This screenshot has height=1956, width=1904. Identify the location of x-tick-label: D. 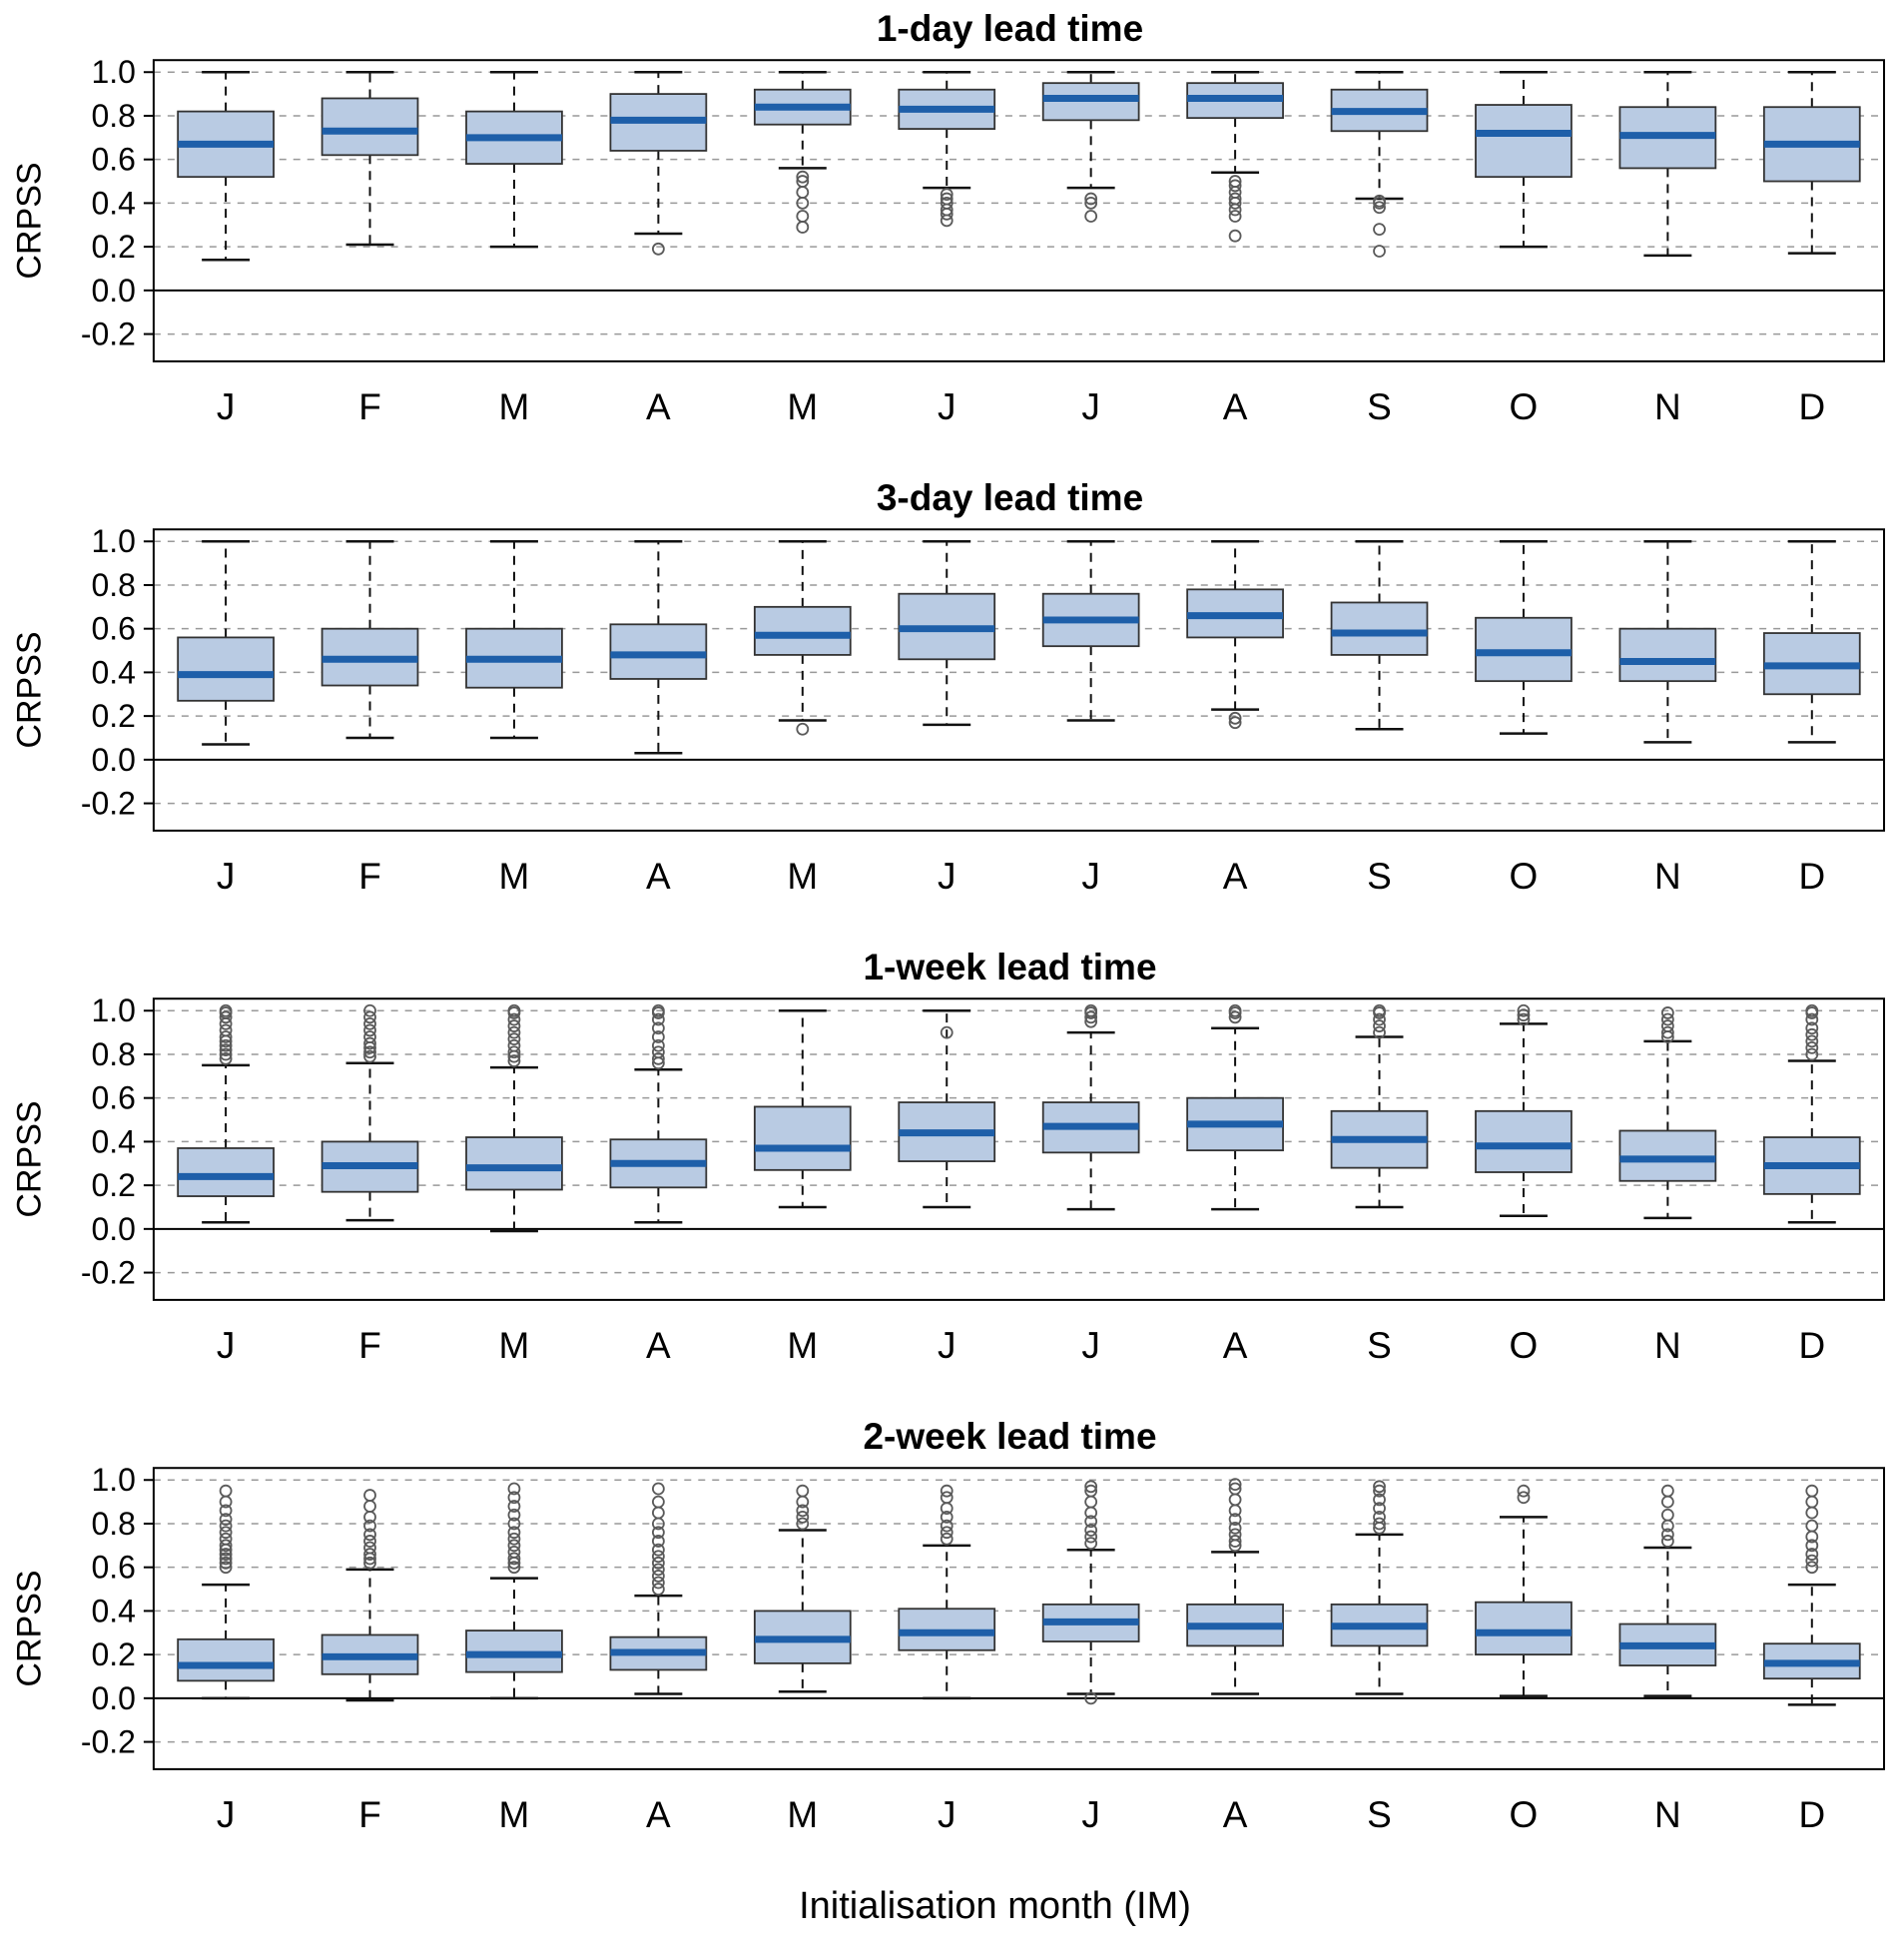
(1811, 407).